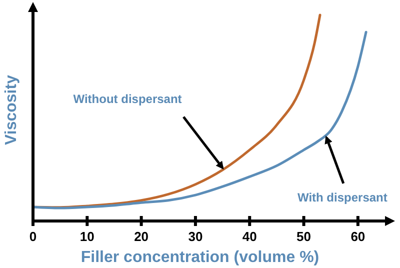 The width and height of the screenshot is (400, 268). What do you see at coordinates (304, 236) in the screenshot?
I see `x-tick-label: 50` at bounding box center [304, 236].